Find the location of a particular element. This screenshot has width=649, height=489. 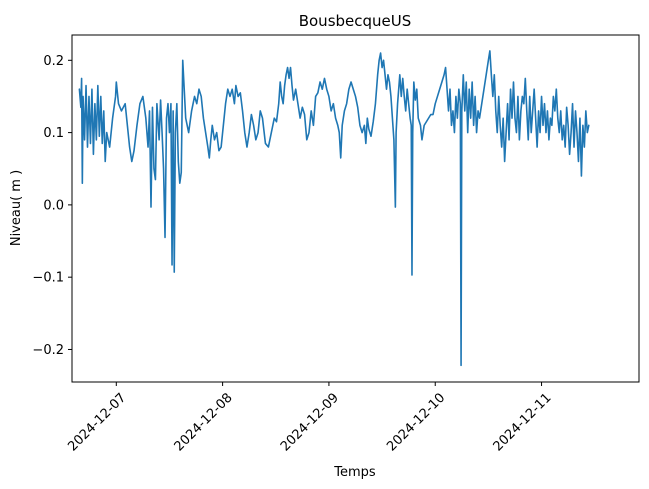

y-tick-label: −0.1 is located at coordinates (48, 278).